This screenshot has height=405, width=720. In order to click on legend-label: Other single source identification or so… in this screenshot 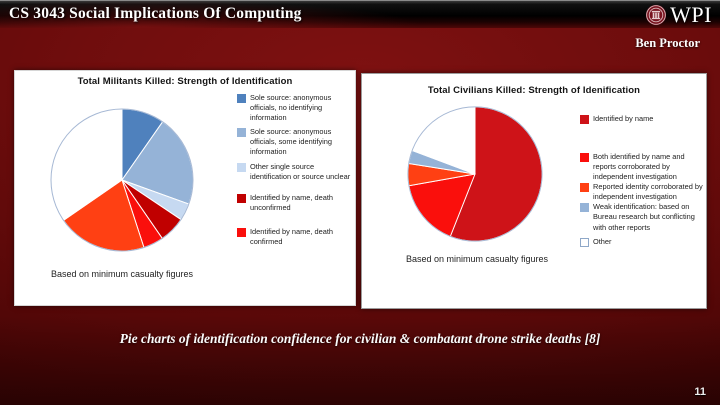, I will do `click(300, 172)`.